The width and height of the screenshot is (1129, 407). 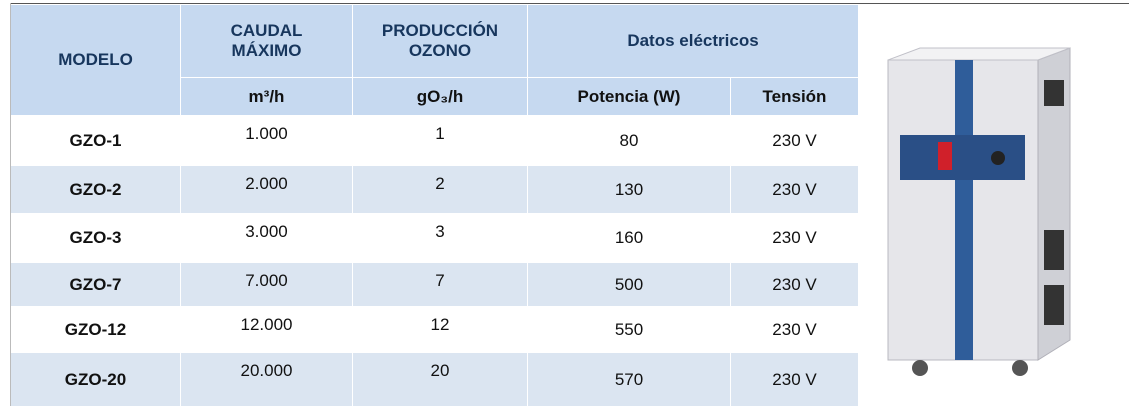 I want to click on cell: GZO-7, so click(x=95, y=284).